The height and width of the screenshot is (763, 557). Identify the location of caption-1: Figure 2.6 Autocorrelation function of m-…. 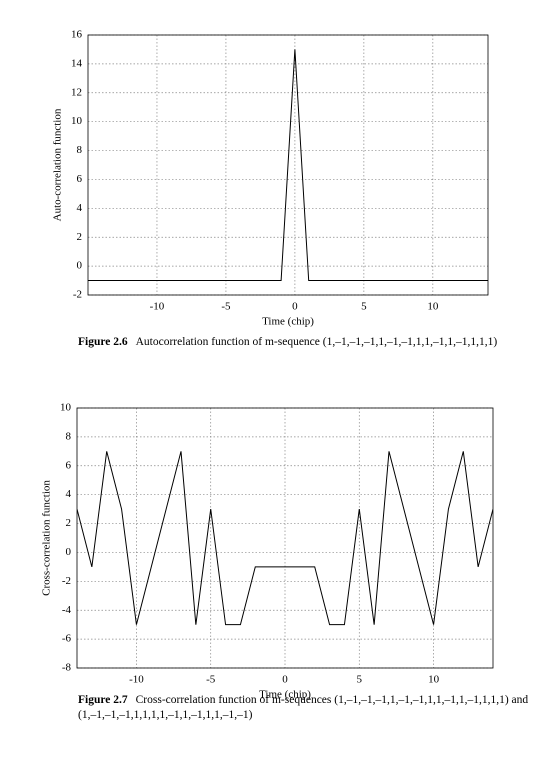
(308, 342).